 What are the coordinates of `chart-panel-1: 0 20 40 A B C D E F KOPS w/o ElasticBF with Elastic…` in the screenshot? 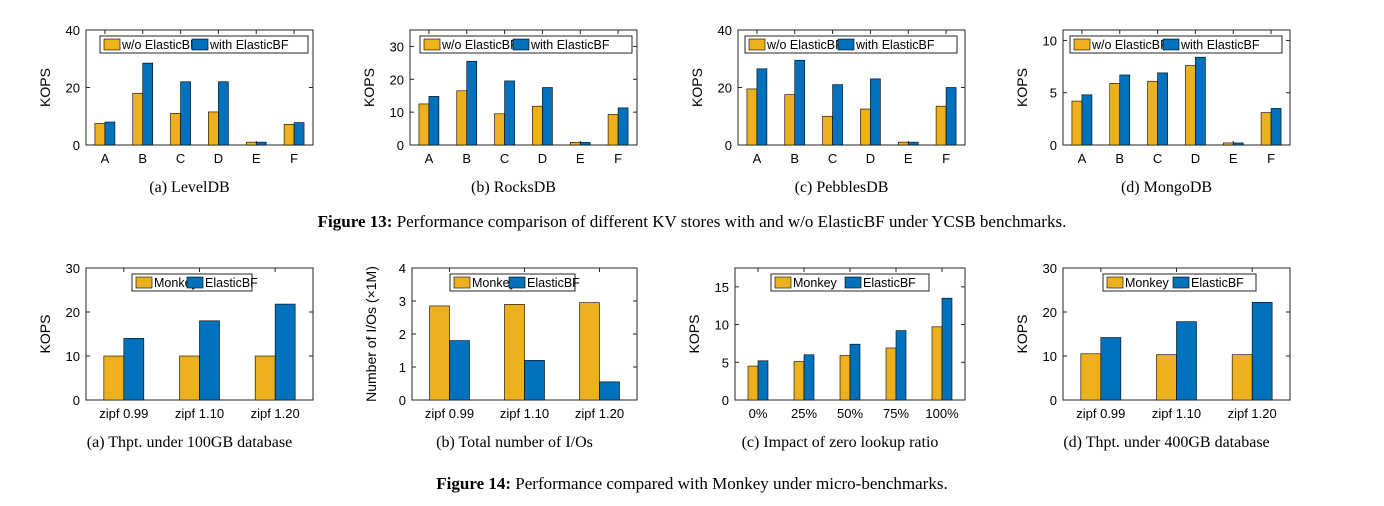 It's located at (175, 109).